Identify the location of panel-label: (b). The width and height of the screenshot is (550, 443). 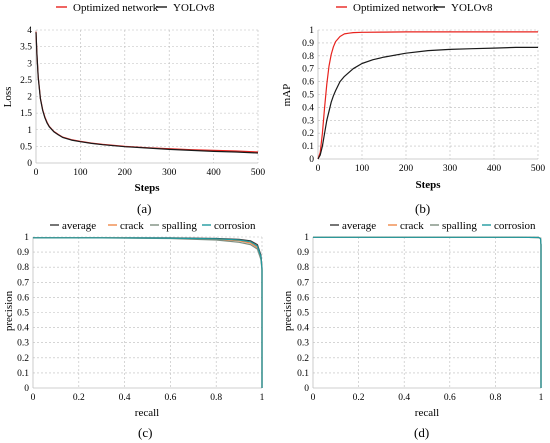
(422, 208).